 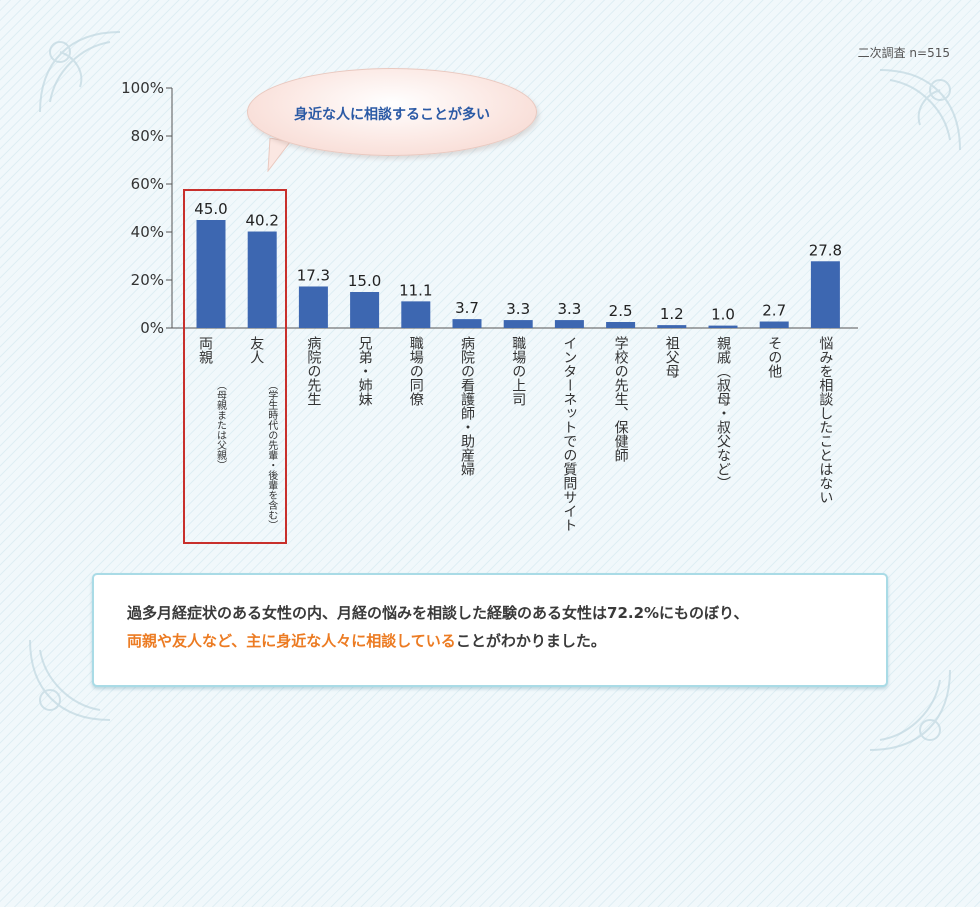 What do you see at coordinates (235, 366) in the screenshot?
I see `highlight-box` at bounding box center [235, 366].